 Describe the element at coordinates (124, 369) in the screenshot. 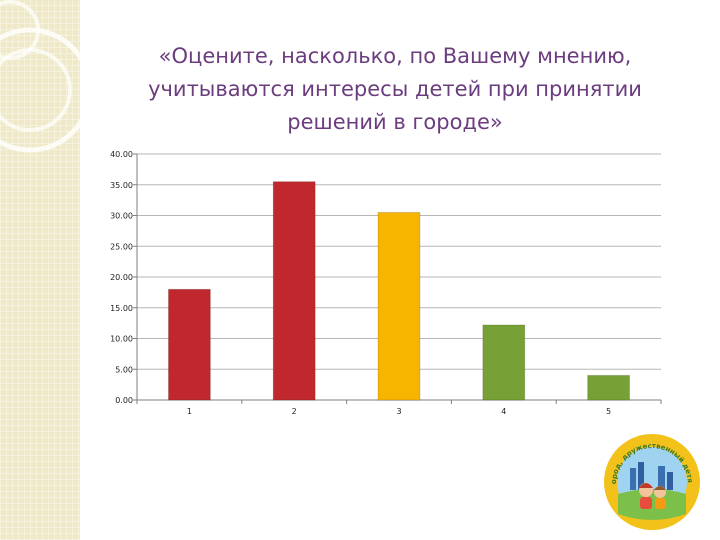

I see `y-tick-label: 5.00` at that location.